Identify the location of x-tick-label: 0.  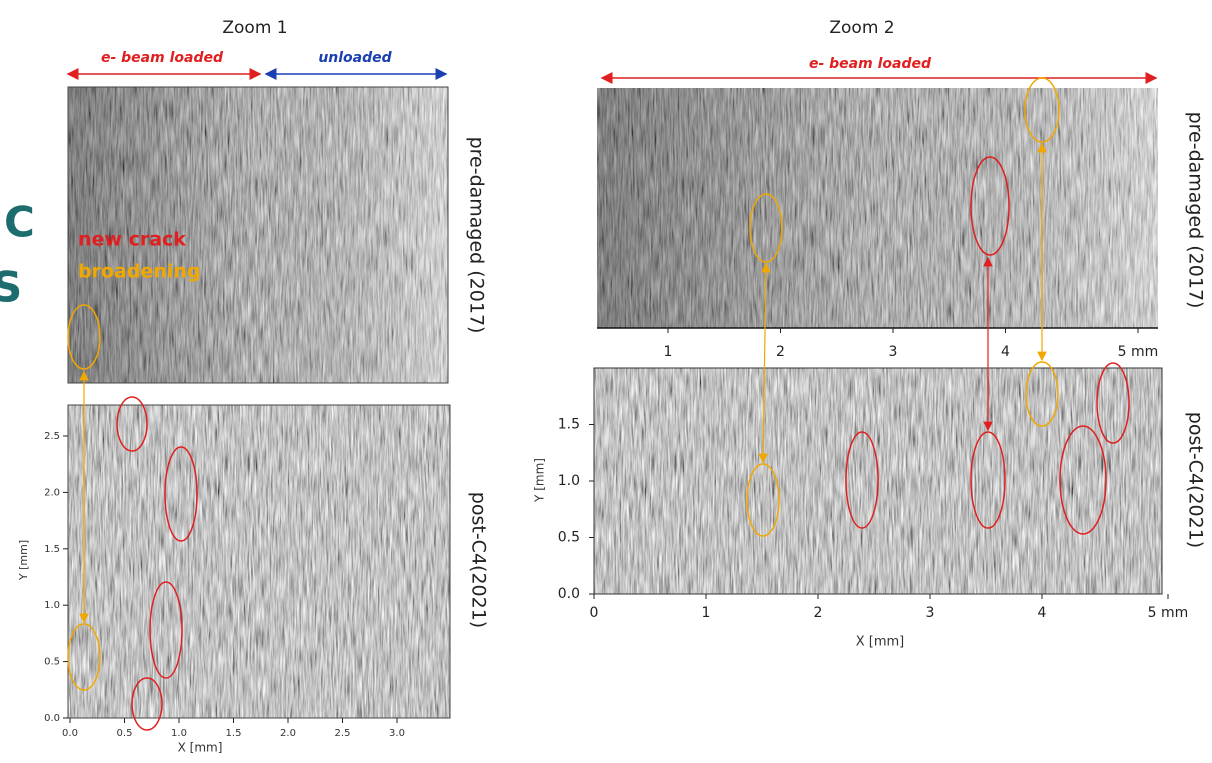
(594, 613).